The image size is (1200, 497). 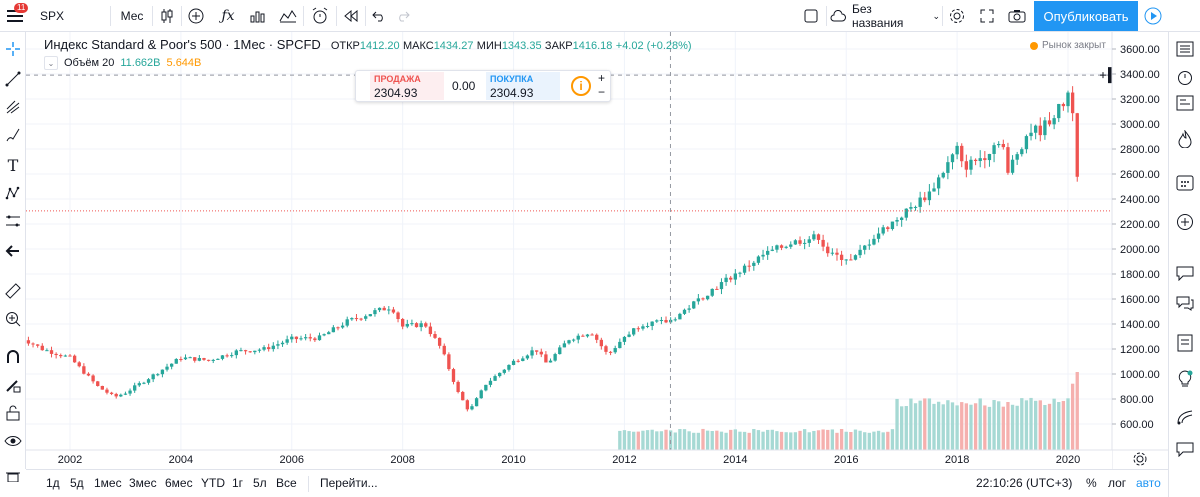 What do you see at coordinates (811, 16) in the screenshot?
I see `select-toggle` at bounding box center [811, 16].